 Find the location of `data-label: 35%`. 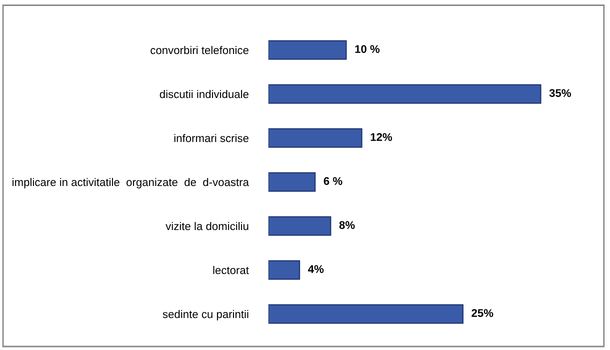

data-label: 35% is located at coordinates (560, 93).